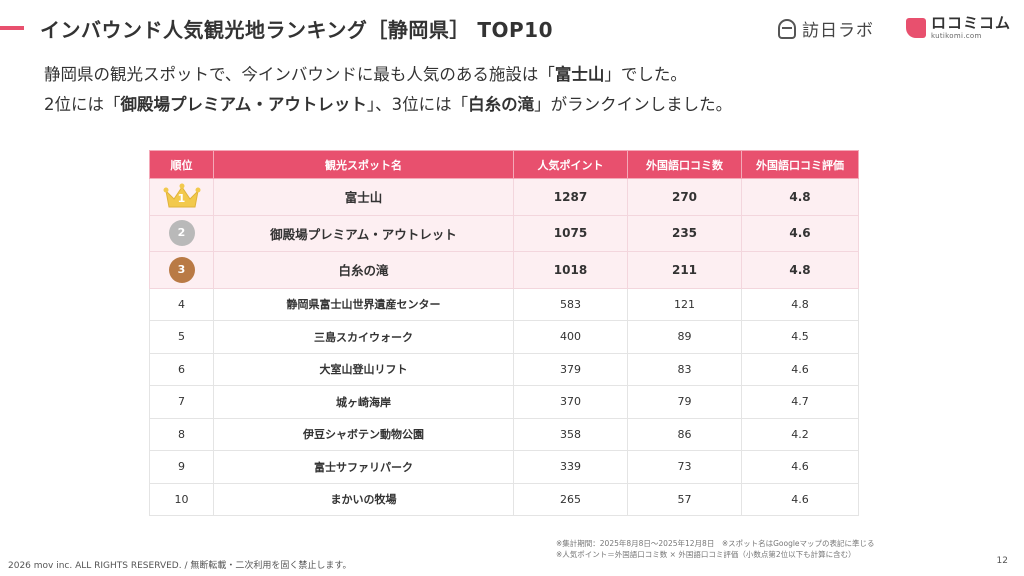 The height and width of the screenshot is (576, 1024). I want to click on table-header-row: 順位 観光スポット名 人気ポイント 外国語口コミ数 外国語口コミ評価, so click(504, 164).